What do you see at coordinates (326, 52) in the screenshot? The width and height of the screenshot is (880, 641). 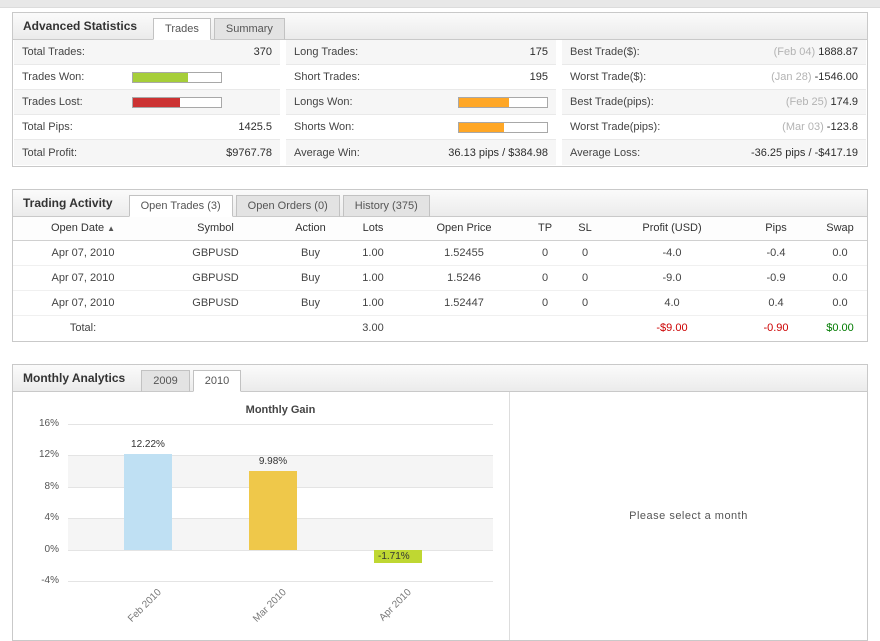 I see `stat-label: Long Trades:` at bounding box center [326, 52].